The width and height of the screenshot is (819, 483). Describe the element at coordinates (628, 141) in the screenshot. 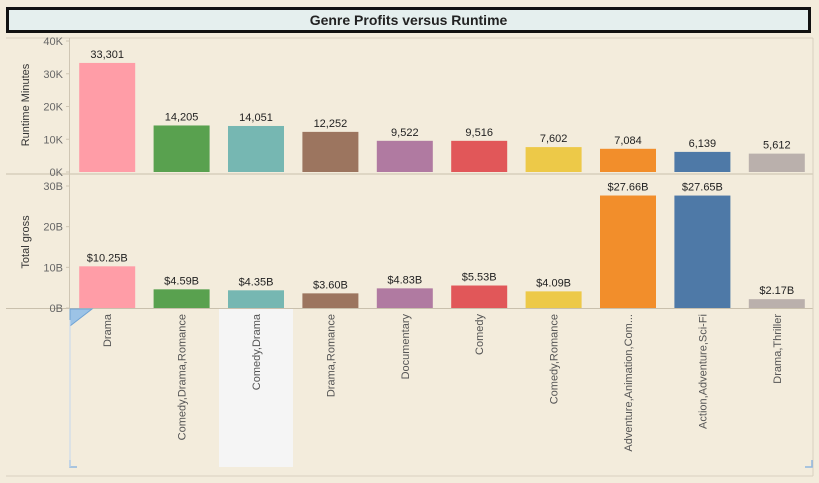

I see `data-label: 7,084` at that location.